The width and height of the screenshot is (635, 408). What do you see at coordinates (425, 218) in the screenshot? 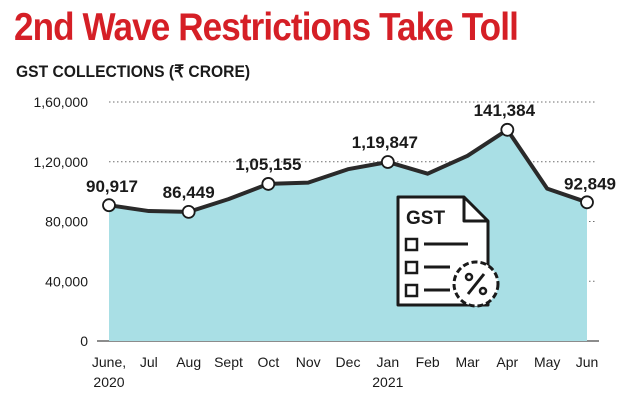
I see `gst-icon-label: GST` at bounding box center [425, 218].